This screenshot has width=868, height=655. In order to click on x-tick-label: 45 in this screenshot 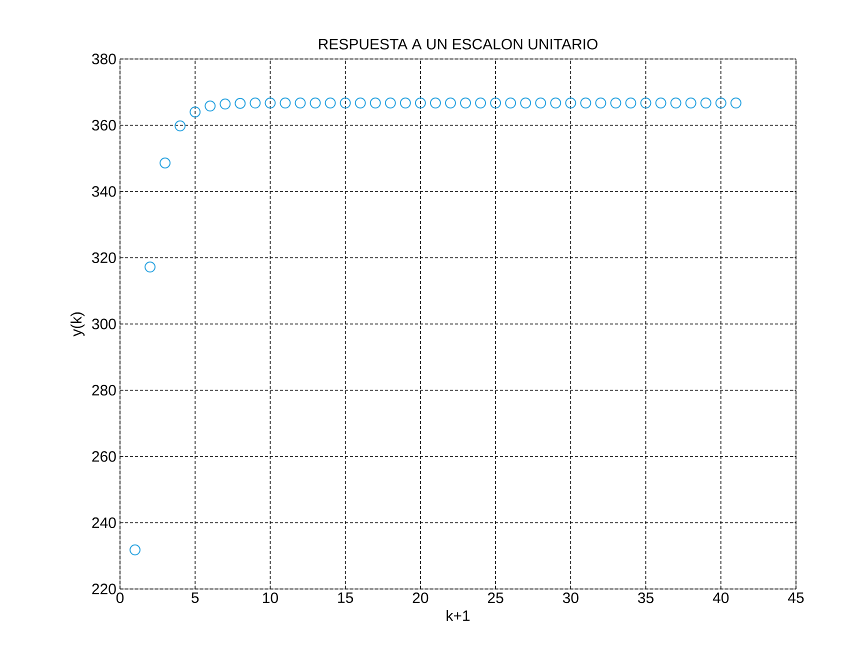, I will do `click(796, 597)`.